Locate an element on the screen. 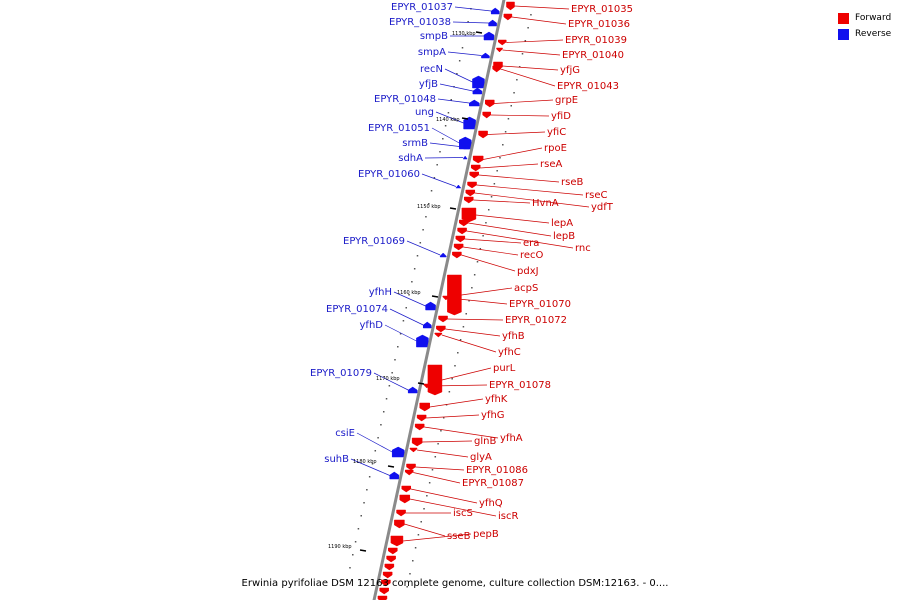 This screenshot has width=900, height=600. gene-label-reverse: csiE is located at coordinates (345, 433).